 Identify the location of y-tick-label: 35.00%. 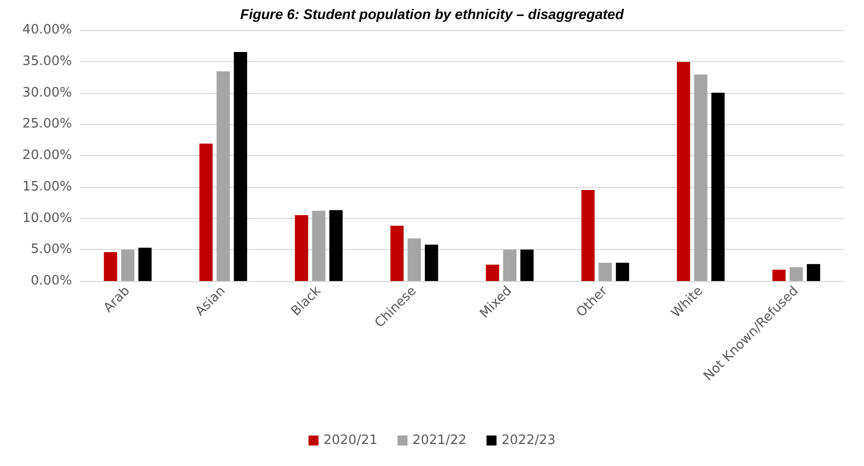
(47, 61).